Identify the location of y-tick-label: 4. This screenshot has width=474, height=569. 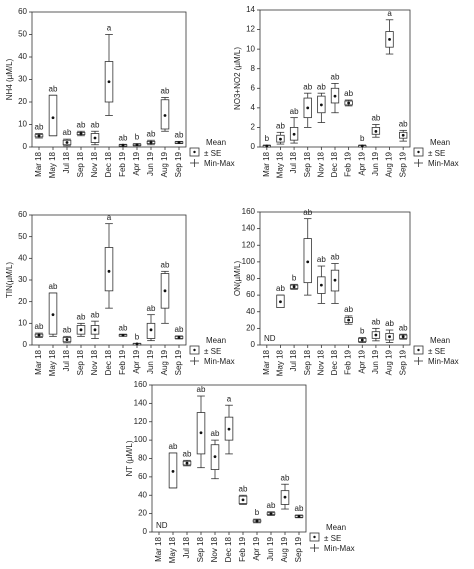
(253, 107).